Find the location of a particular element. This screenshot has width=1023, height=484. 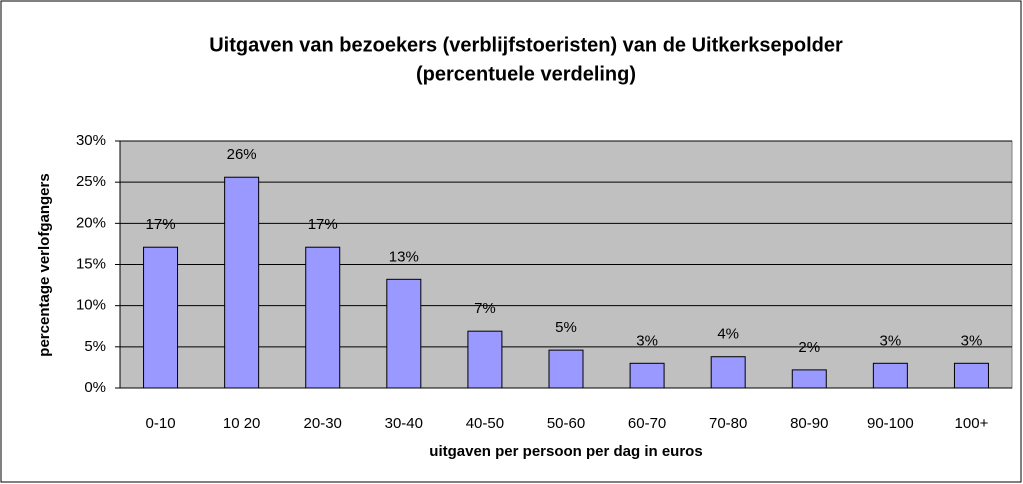

x-tick-label: 20-30 is located at coordinates (323, 423).